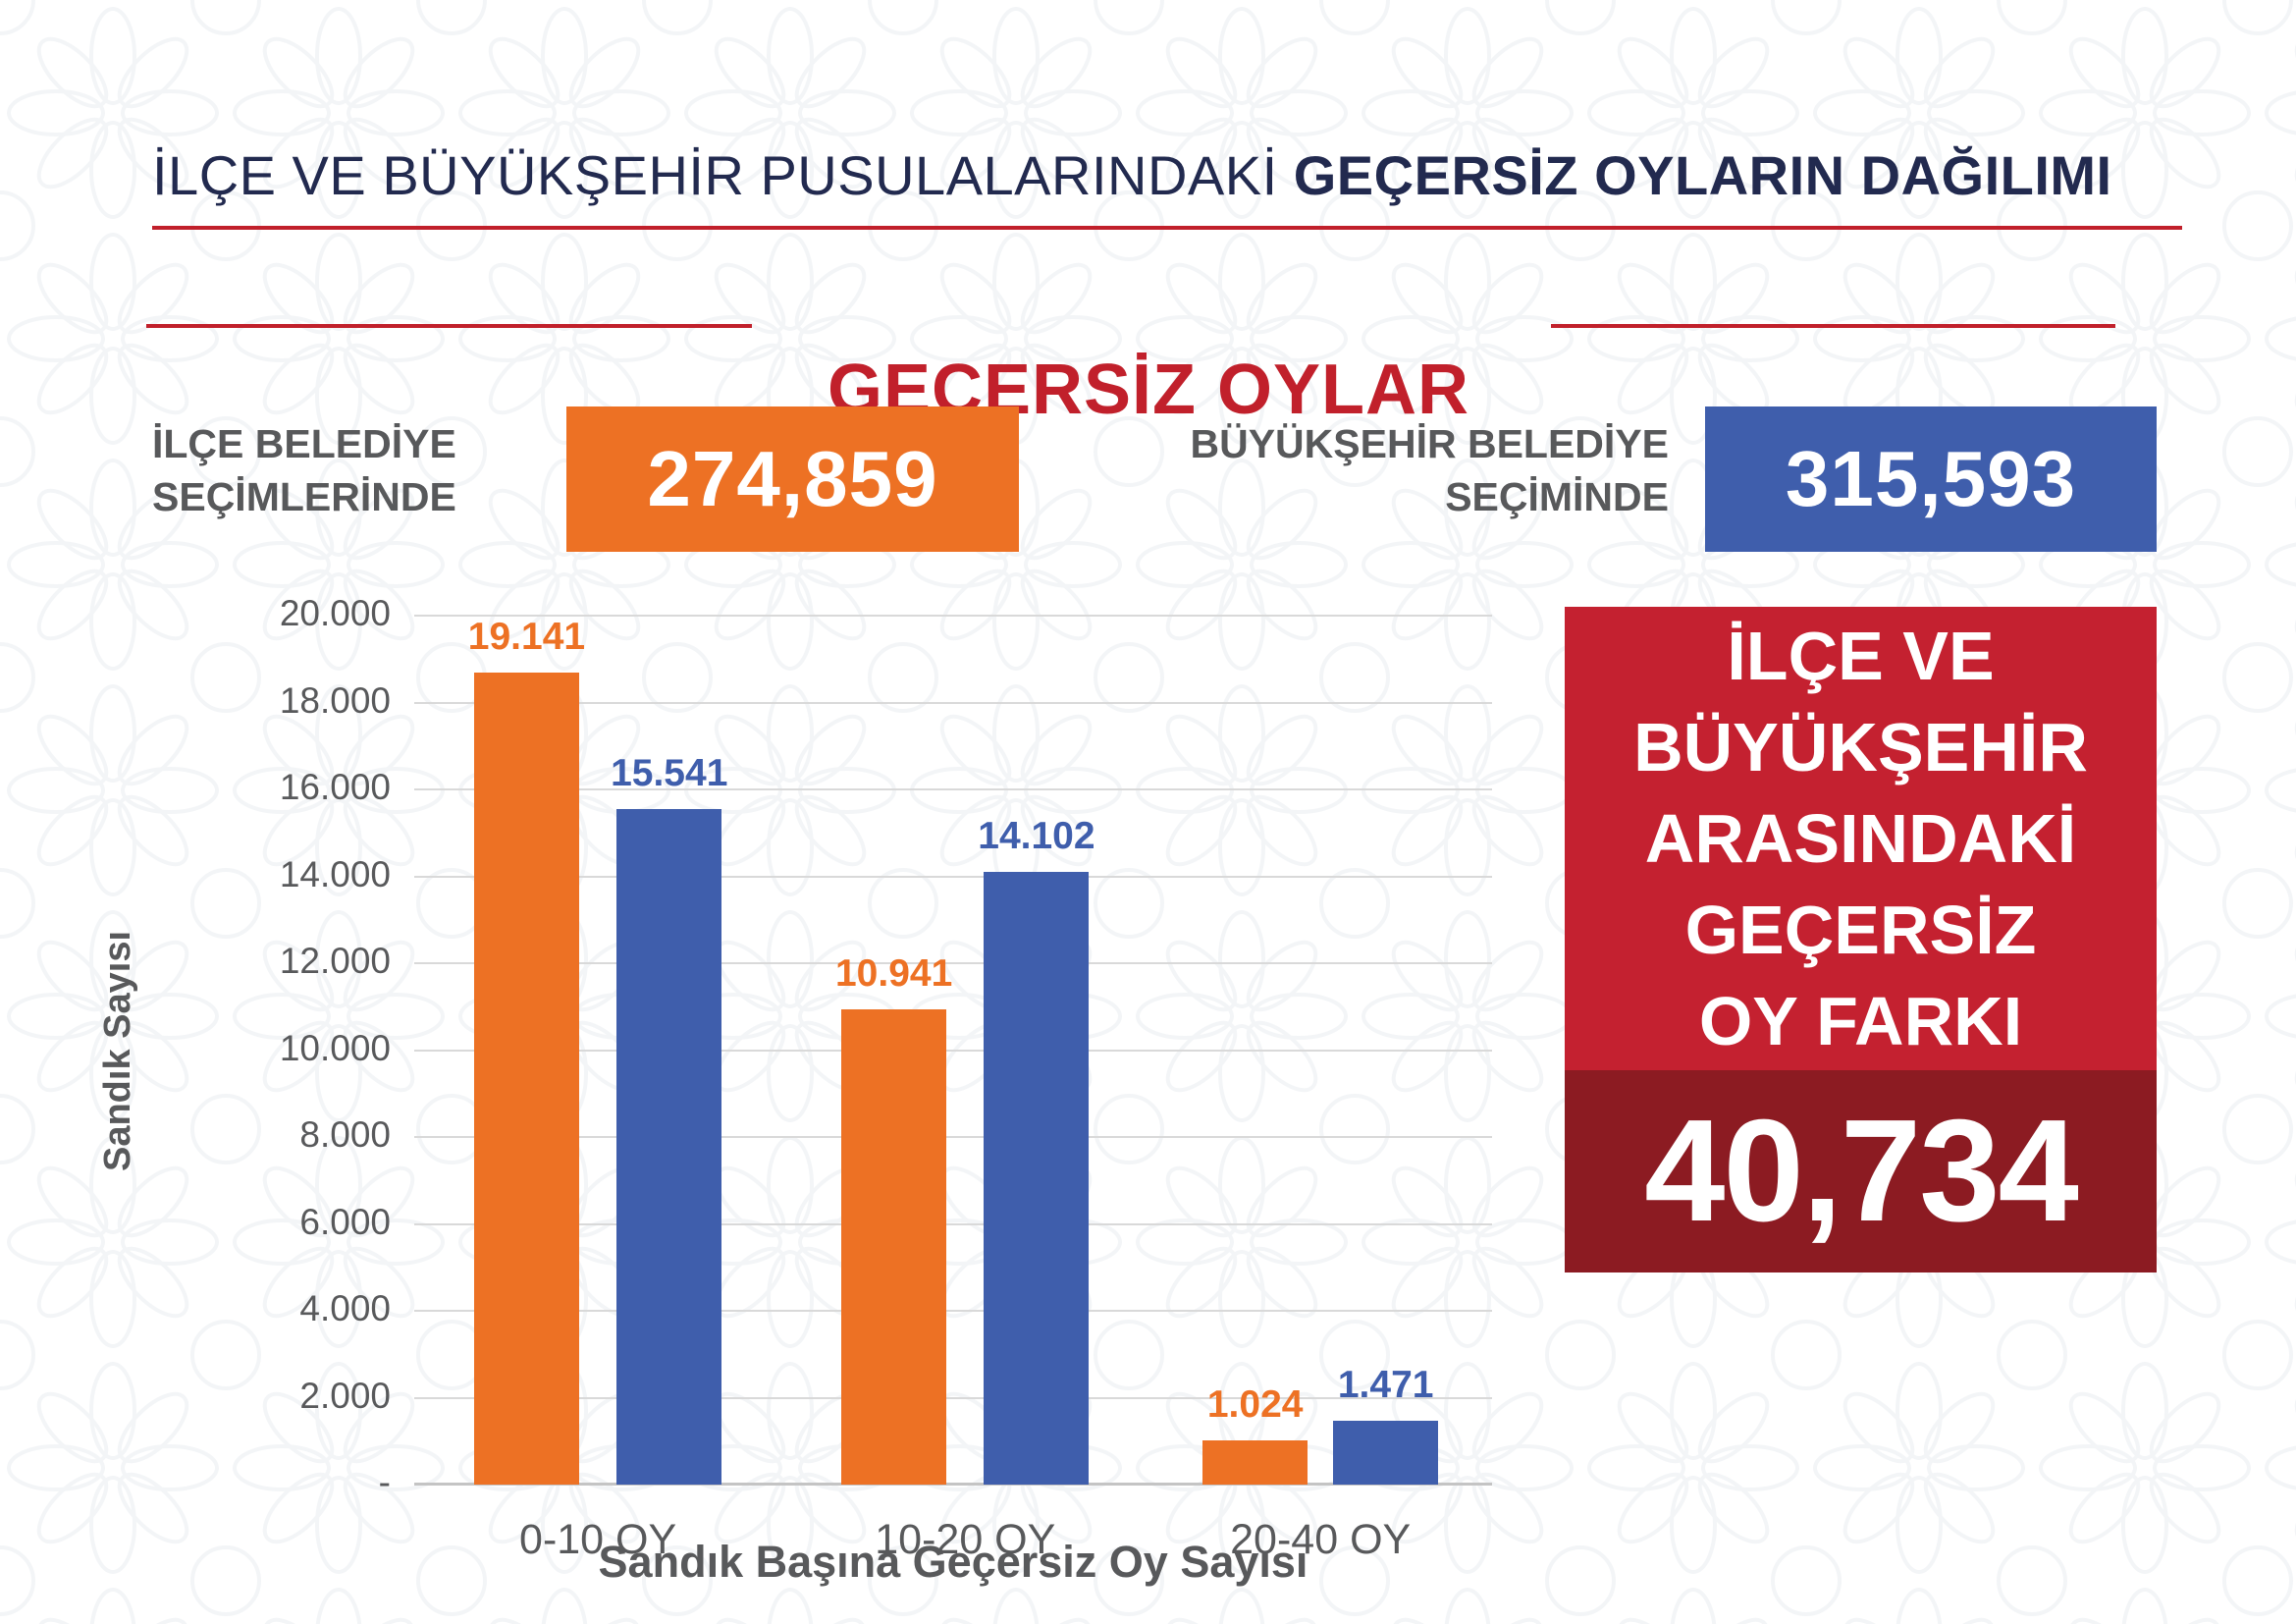 Image resolution: width=2296 pixels, height=1624 pixels. Describe the element at coordinates (669, 773) in the screenshot. I see `bar-value-label: 15.541` at that location.